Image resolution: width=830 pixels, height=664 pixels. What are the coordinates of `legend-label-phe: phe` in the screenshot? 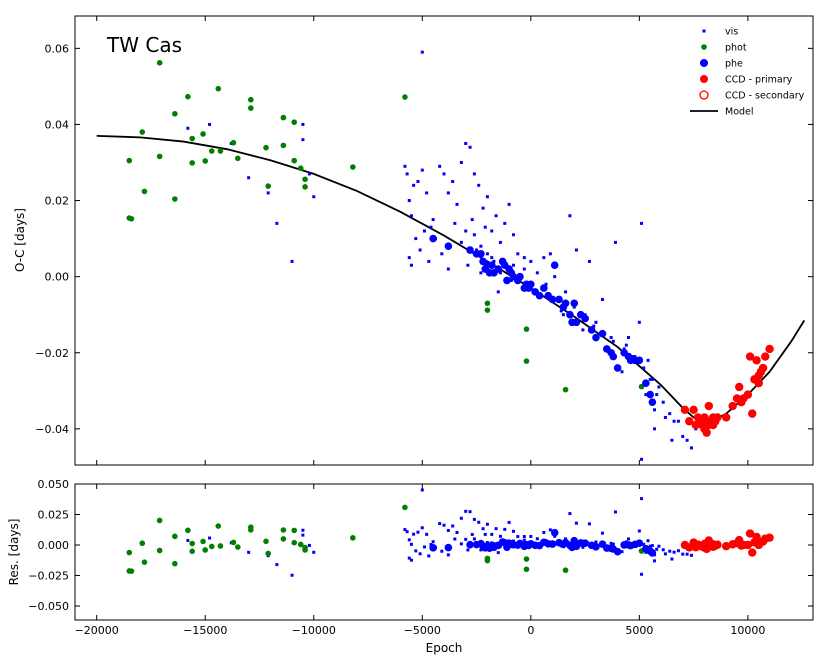 It's located at (734, 64).